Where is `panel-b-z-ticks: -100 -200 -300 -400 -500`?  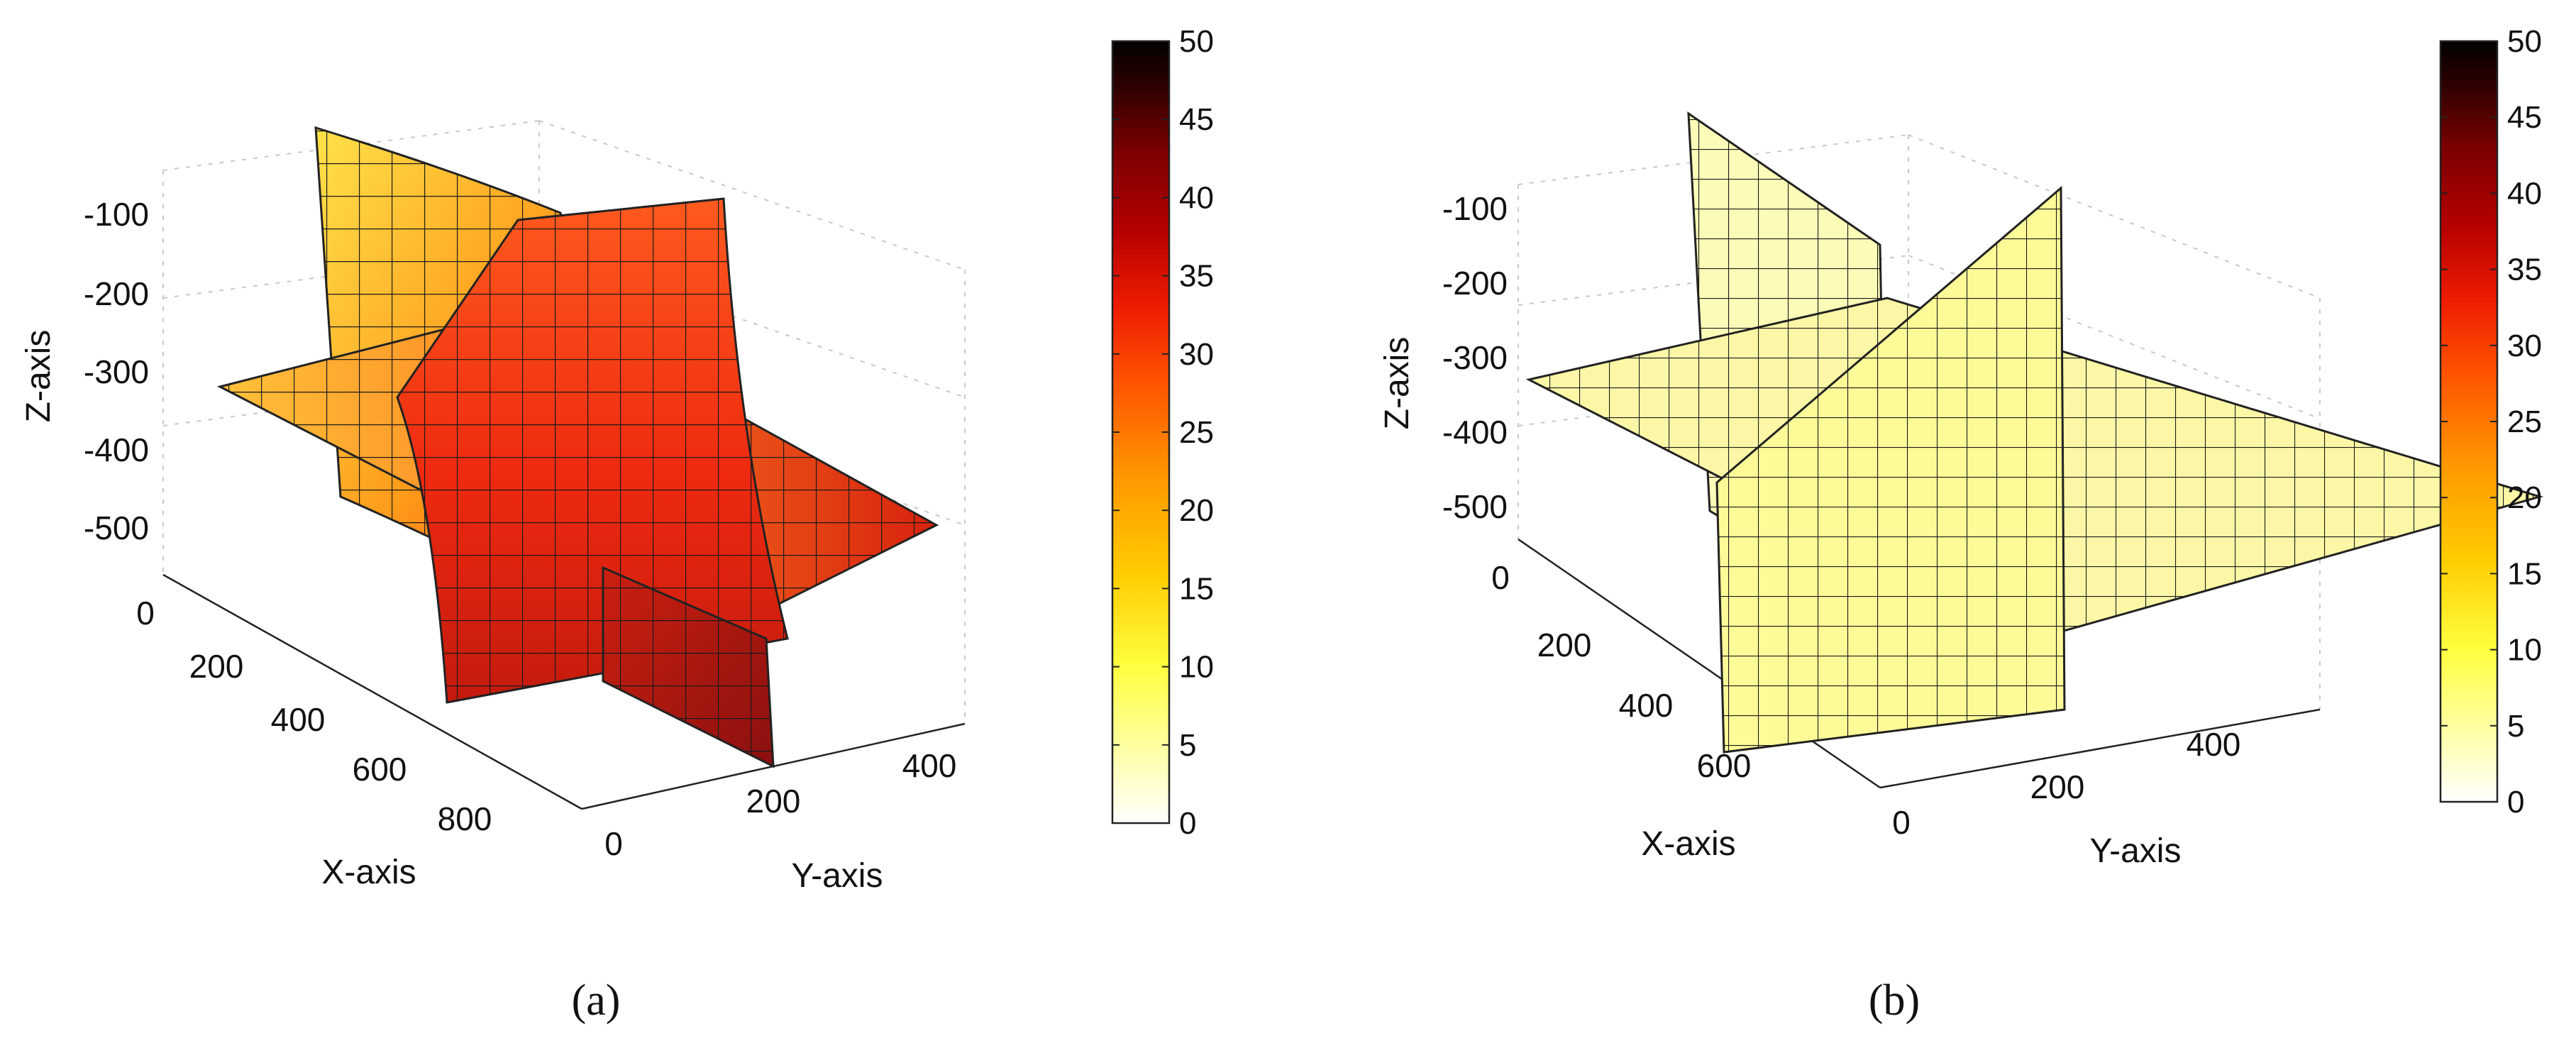
panel-b-z-ticks: -100 -200 -300 -400 -500 is located at coordinates (1475, 357).